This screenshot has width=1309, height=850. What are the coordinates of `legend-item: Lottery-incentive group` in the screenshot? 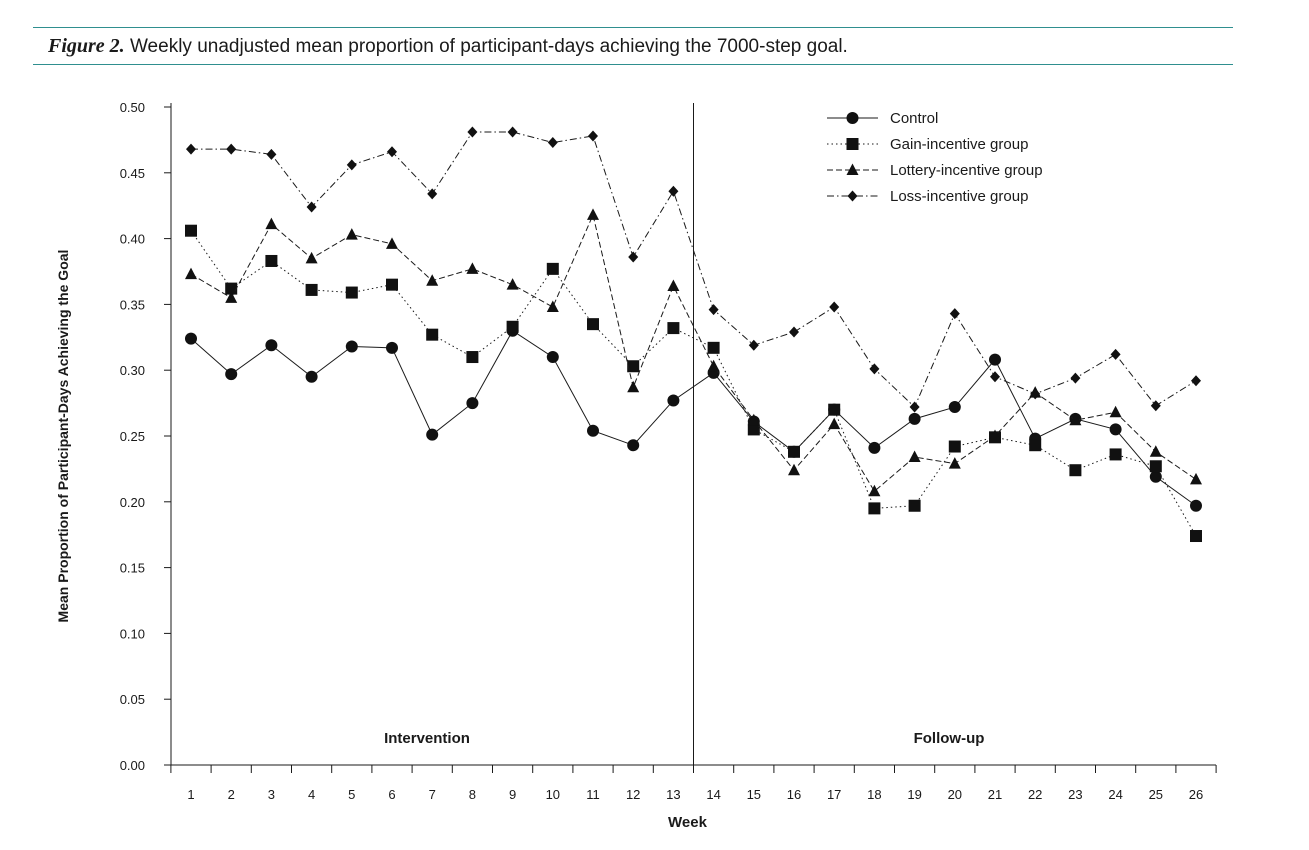 It's located at (935, 170).